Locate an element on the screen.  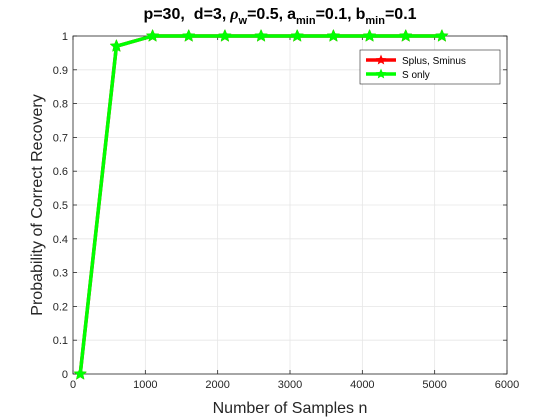
title-rho: ρ is located at coordinates (233, 14).